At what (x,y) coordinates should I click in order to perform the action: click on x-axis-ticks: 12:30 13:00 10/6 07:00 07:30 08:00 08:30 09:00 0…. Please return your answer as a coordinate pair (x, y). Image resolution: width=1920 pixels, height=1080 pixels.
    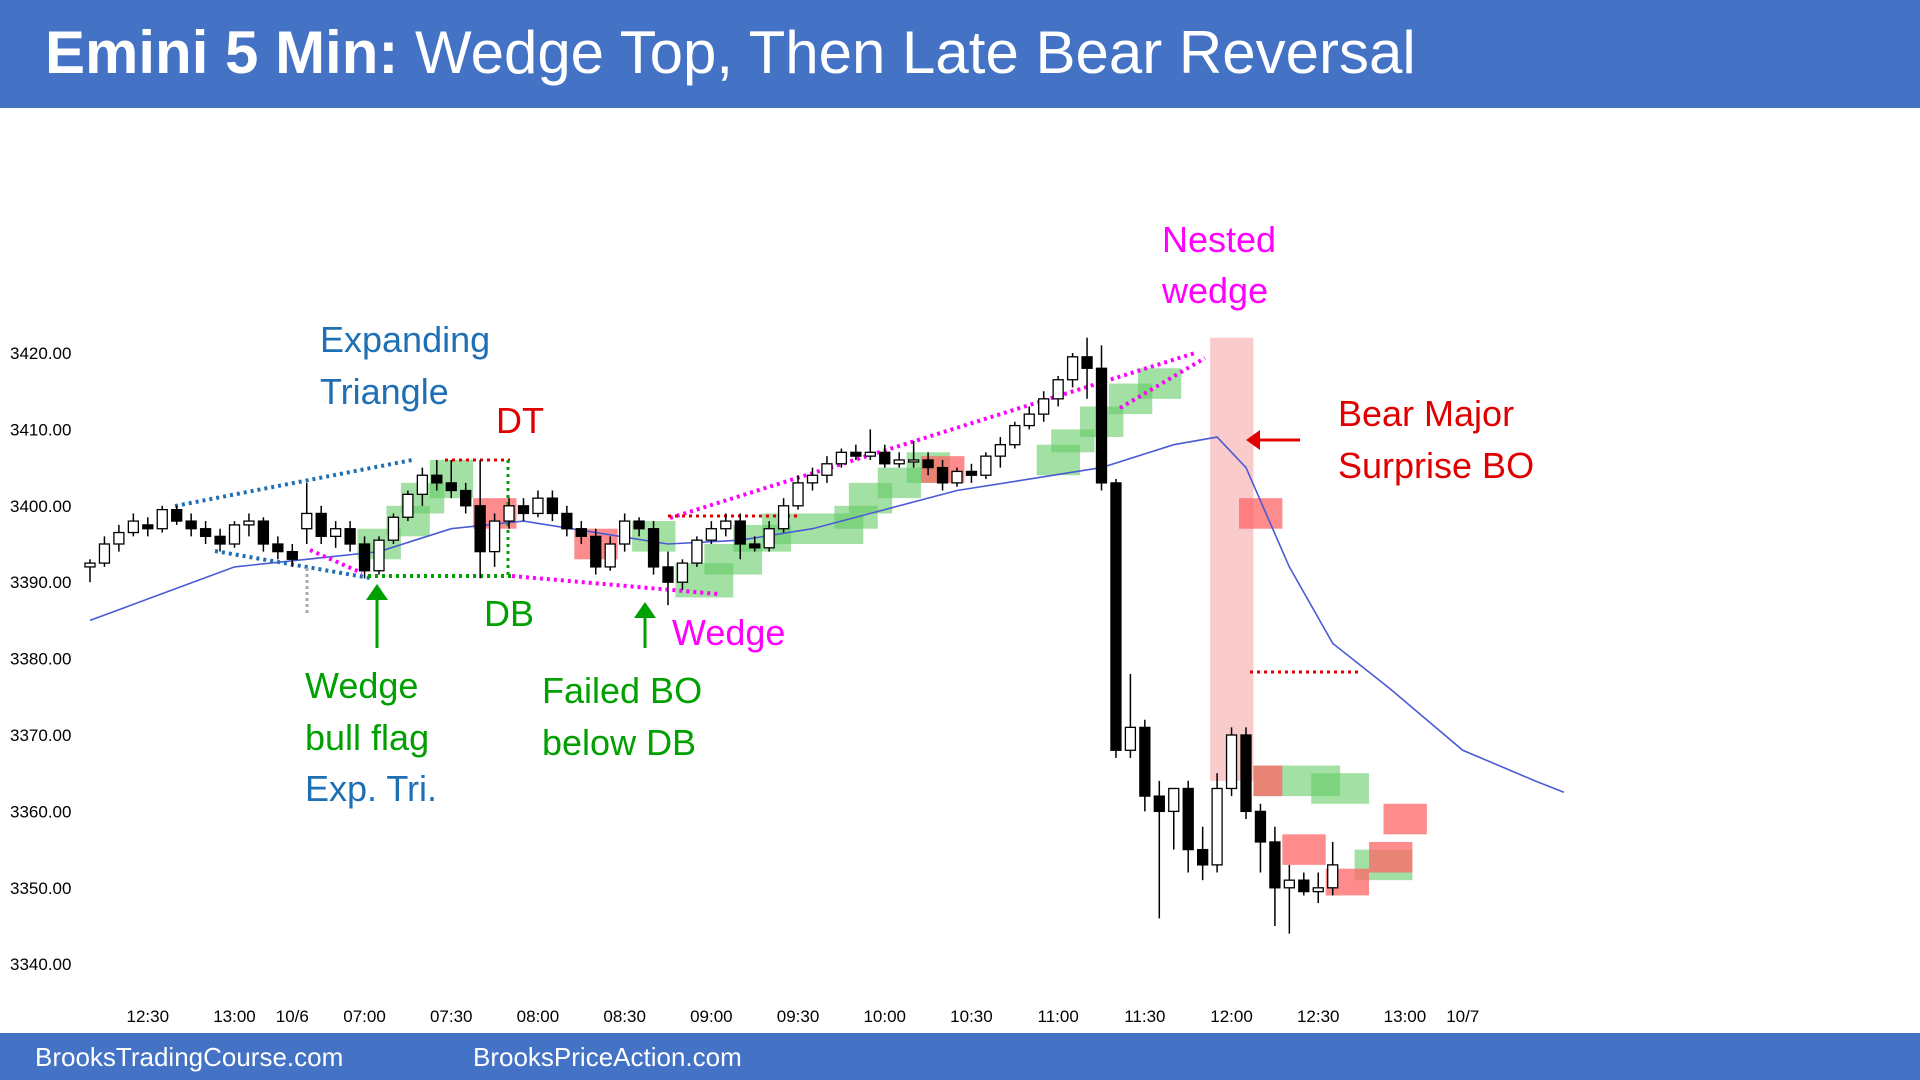
    Looking at the image, I should click on (803, 1016).